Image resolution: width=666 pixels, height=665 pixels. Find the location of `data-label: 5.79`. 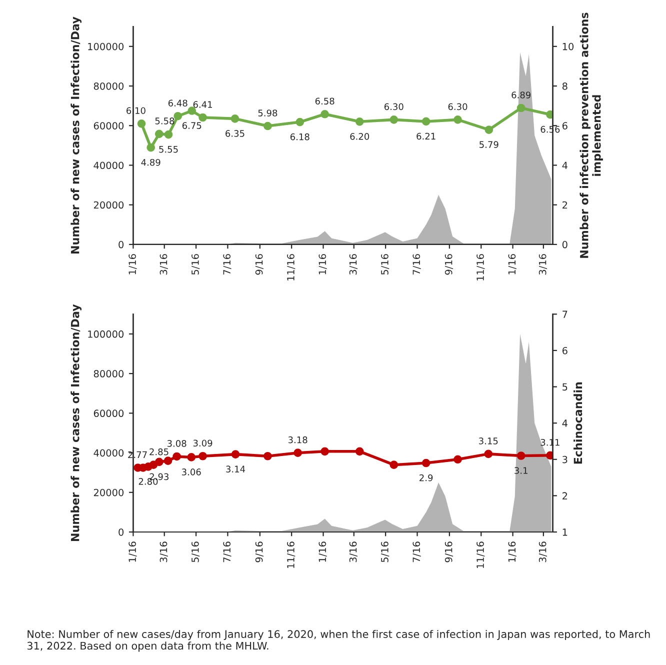

data-label: 5.79 is located at coordinates (489, 144).